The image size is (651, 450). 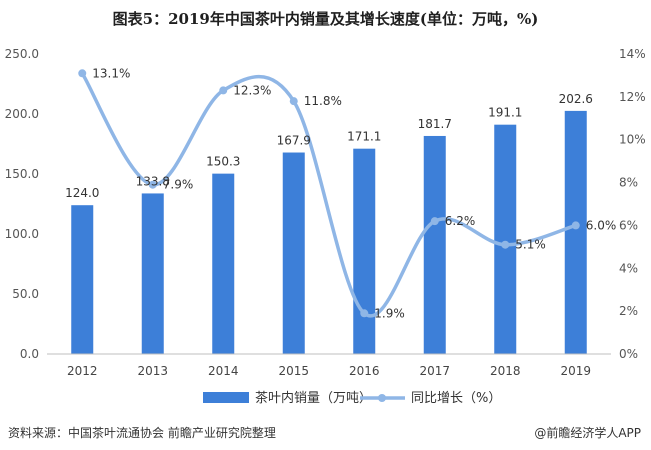 I want to click on y-right-tick-label: 8%, so click(x=628, y=183).